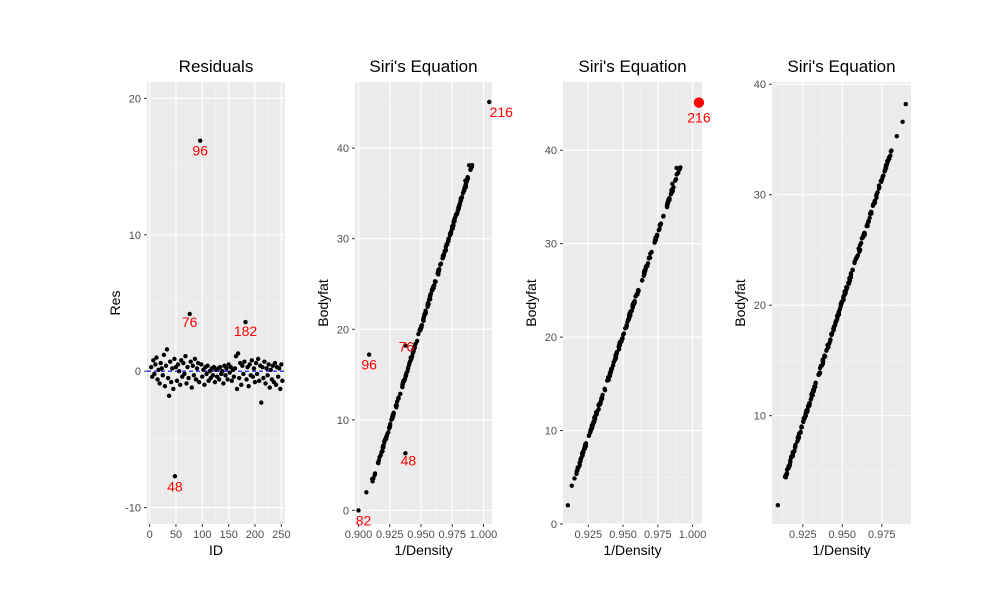 The width and height of the screenshot is (1000, 600). What do you see at coordinates (423, 303) in the screenshot?
I see `panel-background` at bounding box center [423, 303].